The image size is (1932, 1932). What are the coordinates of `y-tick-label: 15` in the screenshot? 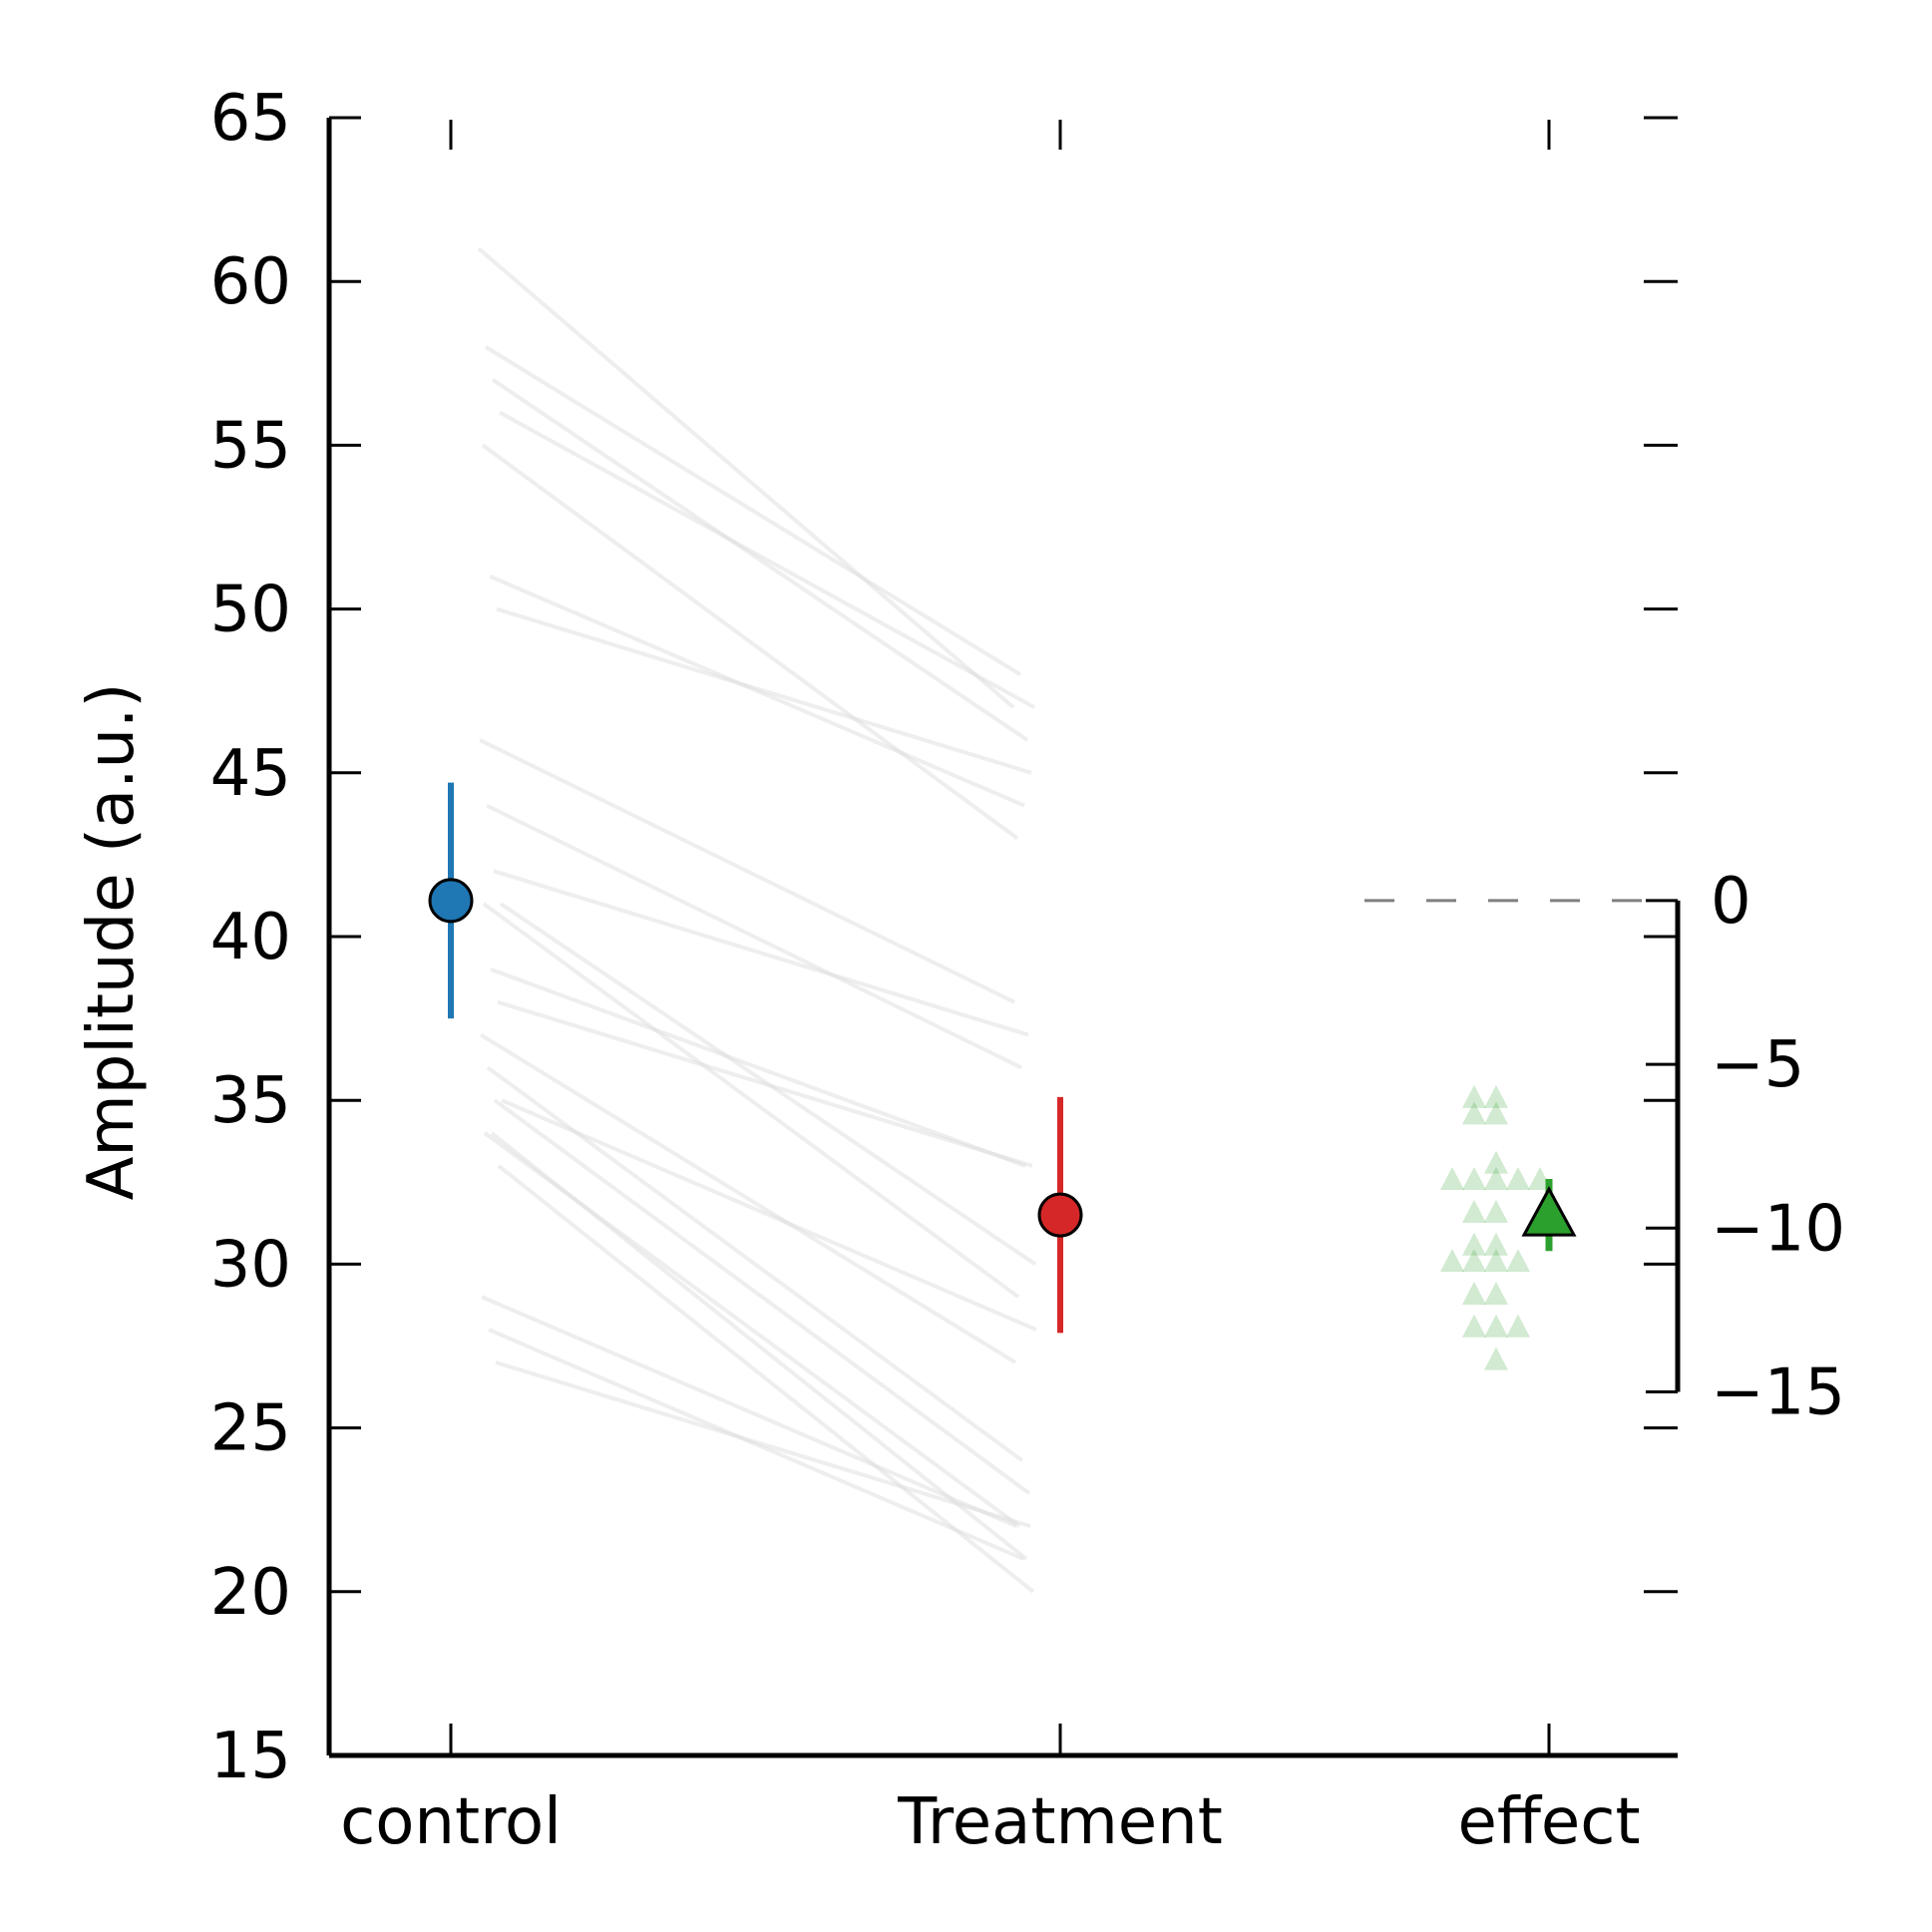 It's located at (251, 1757).